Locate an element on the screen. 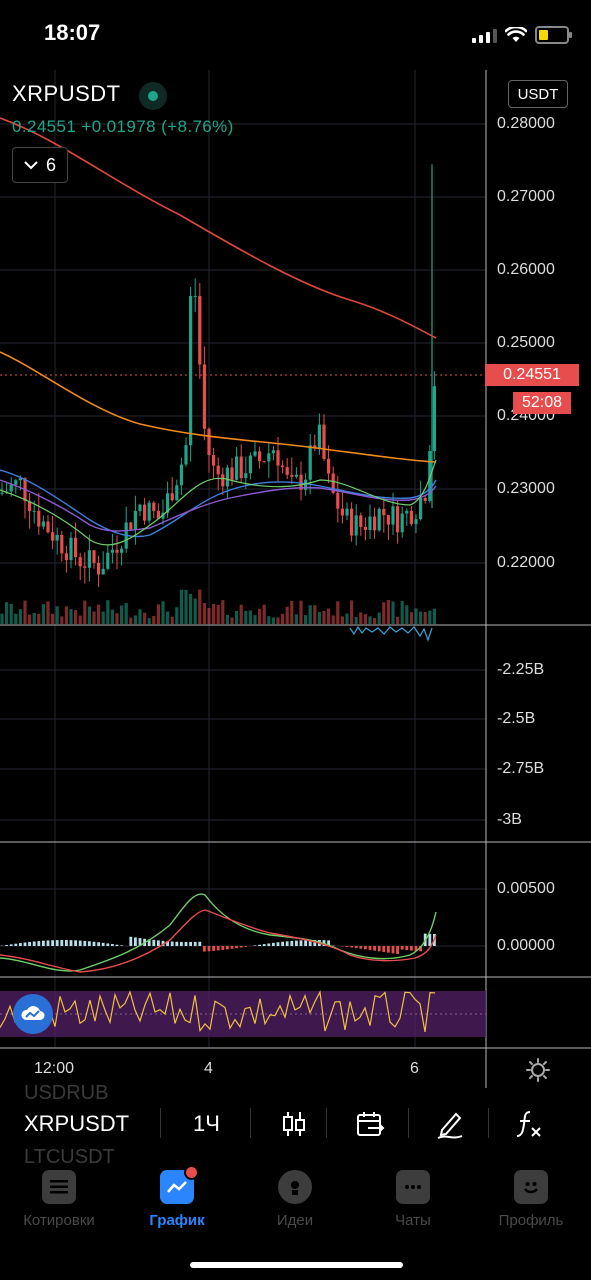 The width and height of the screenshot is (591, 1280). tab-label: Идеи is located at coordinates (295, 1220).